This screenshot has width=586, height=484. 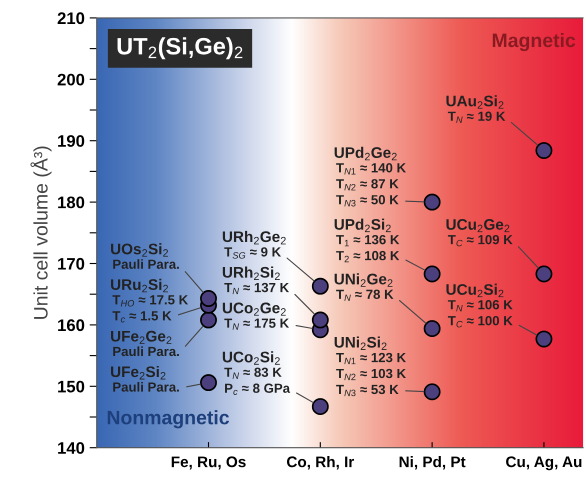 What do you see at coordinates (253, 253) in the screenshot?
I see `annotation: T$_{SG}$ ≈ 9 K` at bounding box center [253, 253].